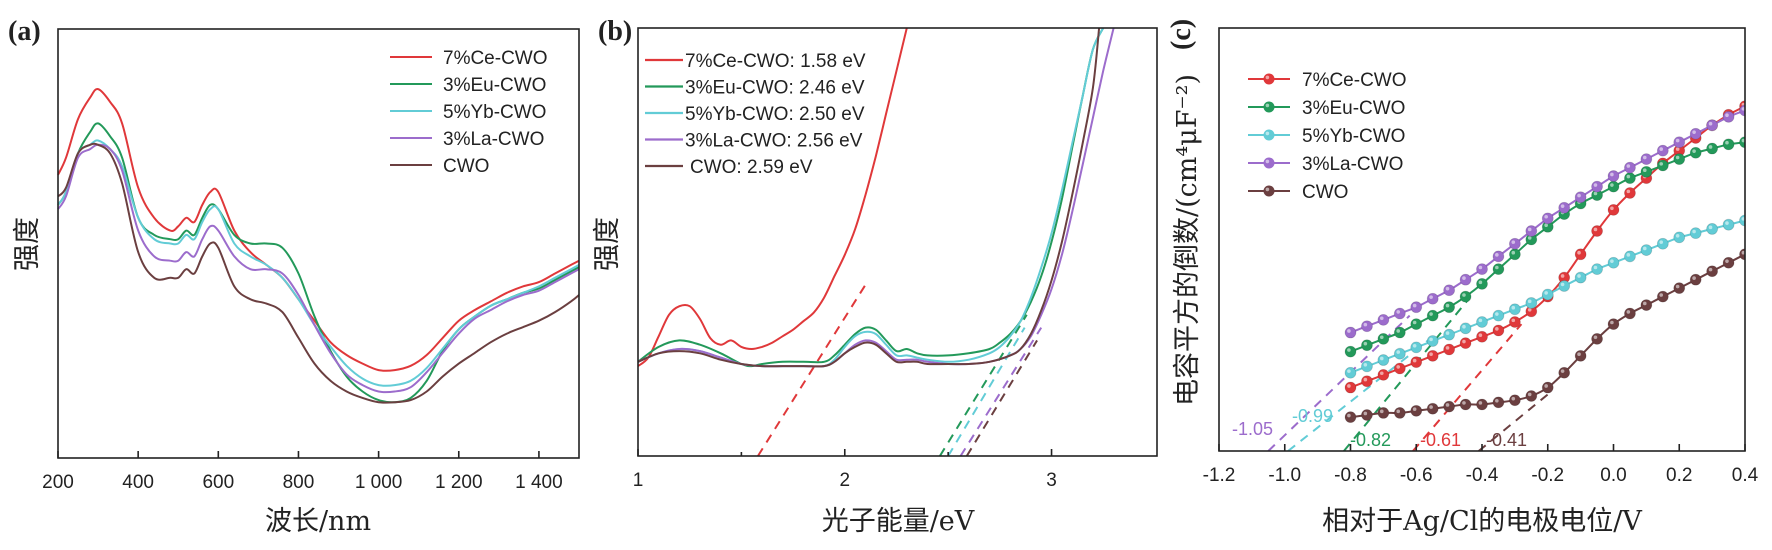 Image resolution: width=1772 pixels, height=550 pixels. I want to click on panel-a-x-tick-label: 800, so click(299, 482).